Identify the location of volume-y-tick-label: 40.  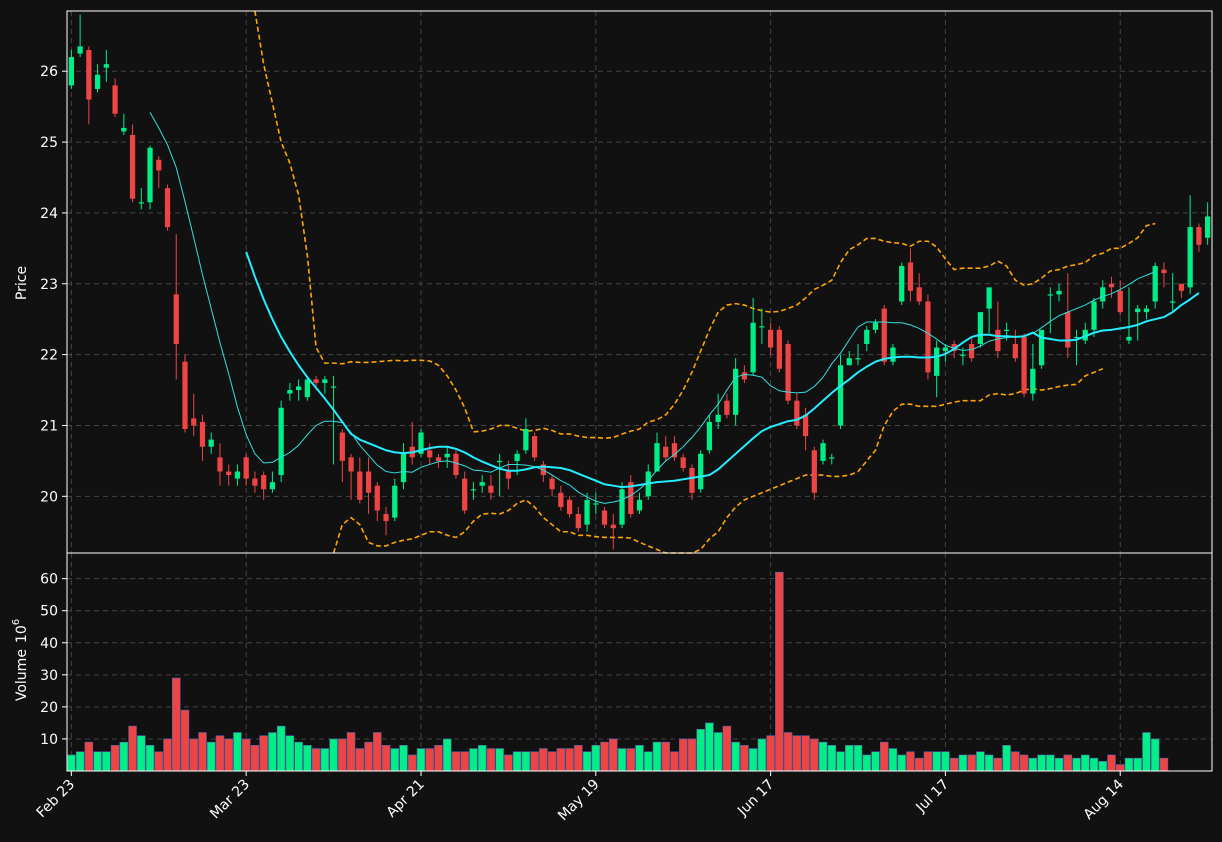
(49, 644).